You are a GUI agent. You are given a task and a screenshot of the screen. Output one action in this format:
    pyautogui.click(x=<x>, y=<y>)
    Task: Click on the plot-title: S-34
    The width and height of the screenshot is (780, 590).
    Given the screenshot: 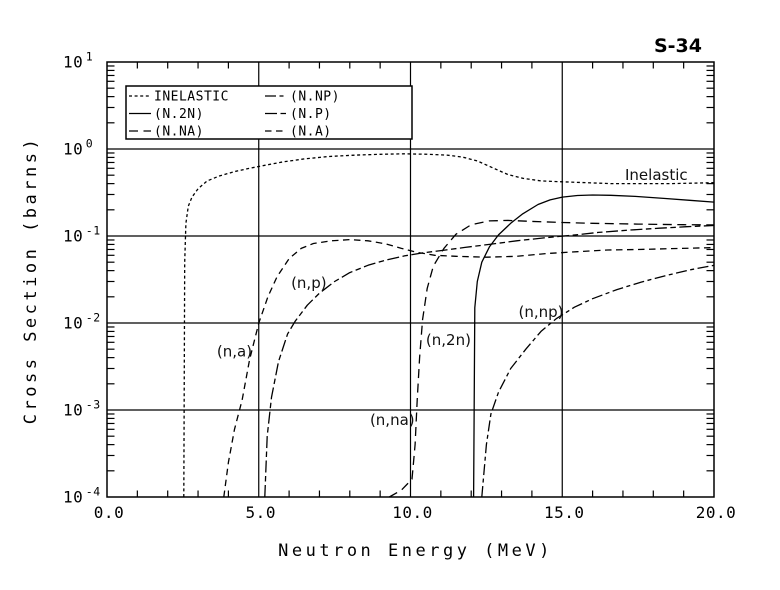 What is the action you would take?
    pyautogui.click(x=677, y=46)
    